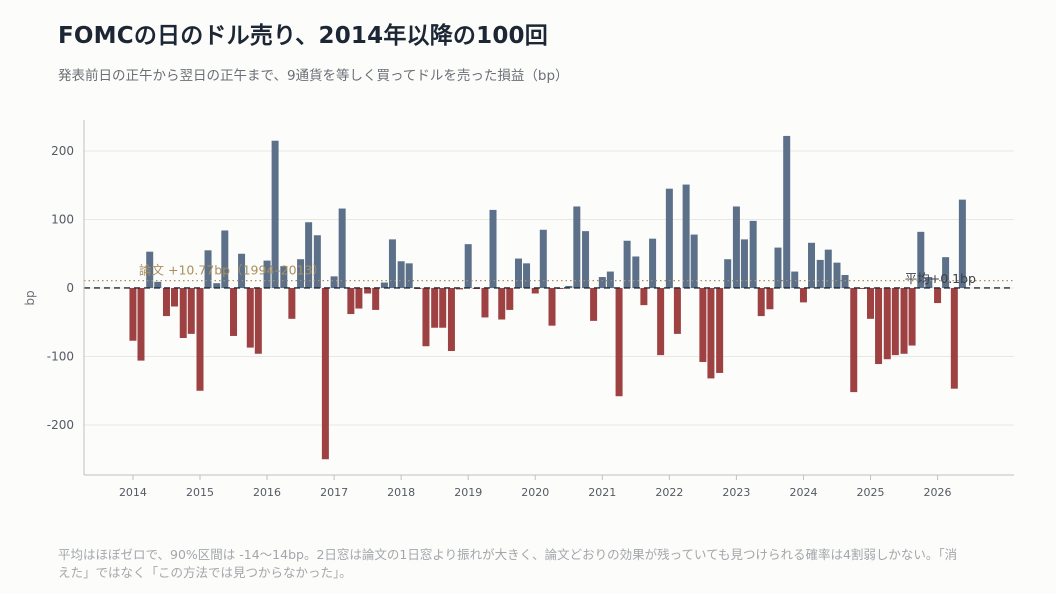 The width and height of the screenshot is (1056, 594). Describe the element at coordinates (871, 492) in the screenshot. I see `x-tick-label: 2025` at that location.